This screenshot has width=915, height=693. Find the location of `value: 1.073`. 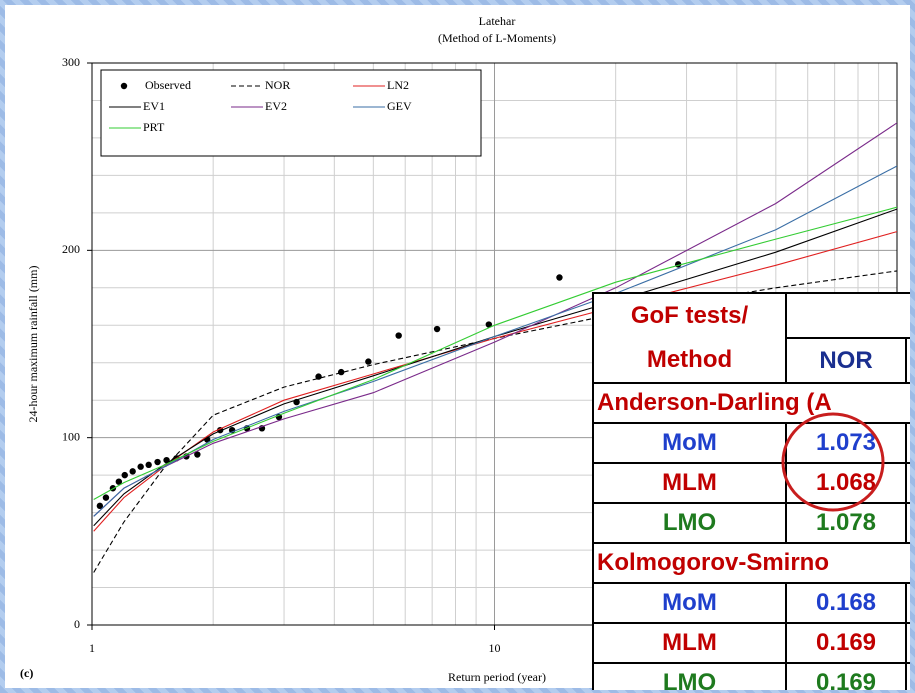

value: 1.073 is located at coordinates (846, 443).